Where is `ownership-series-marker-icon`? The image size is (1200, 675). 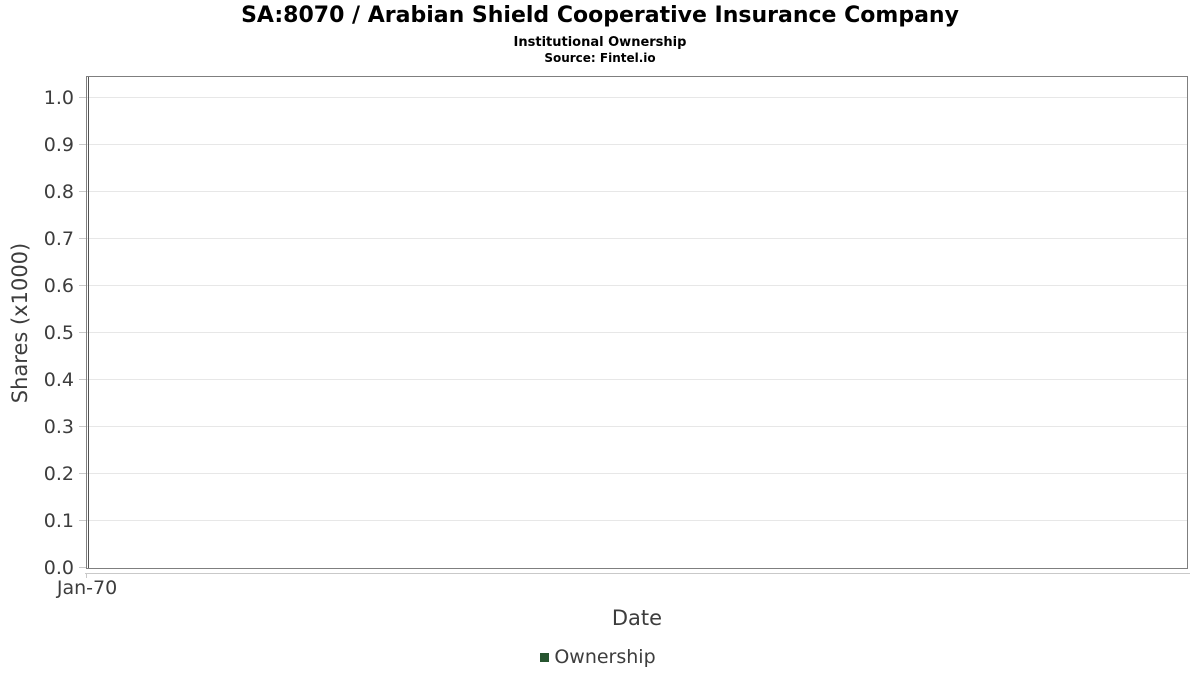
ownership-series-marker-icon is located at coordinates (545, 657).